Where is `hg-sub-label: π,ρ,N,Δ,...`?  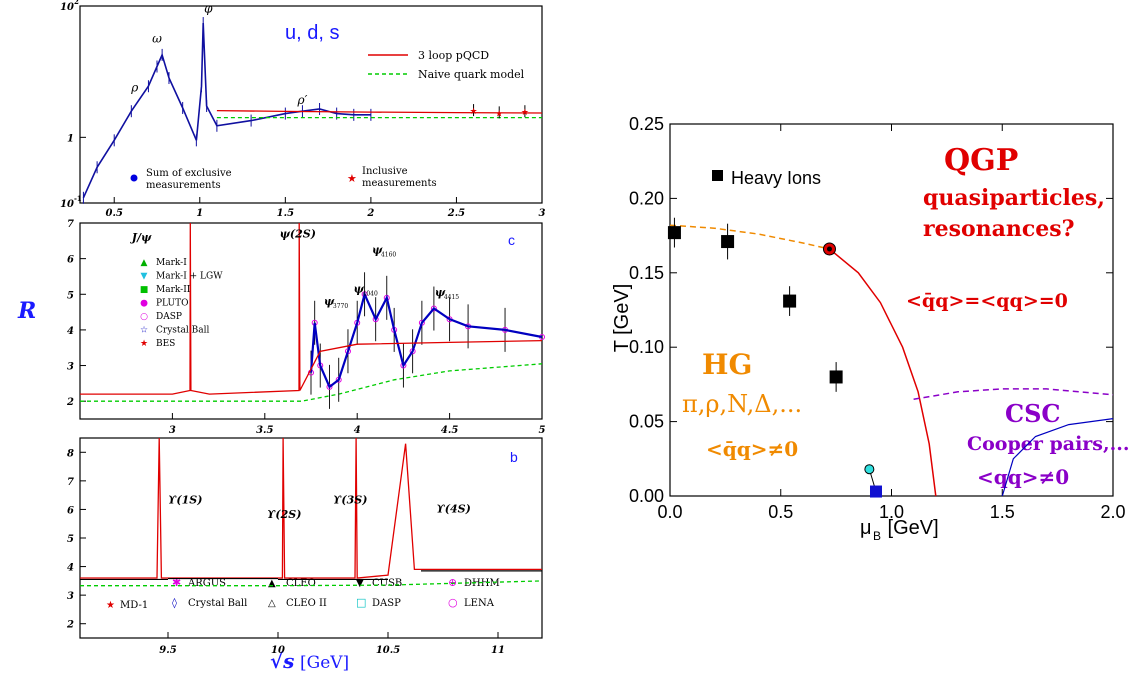 hg-sub-label: π,ρ,N,Δ,... is located at coordinates (742, 404).